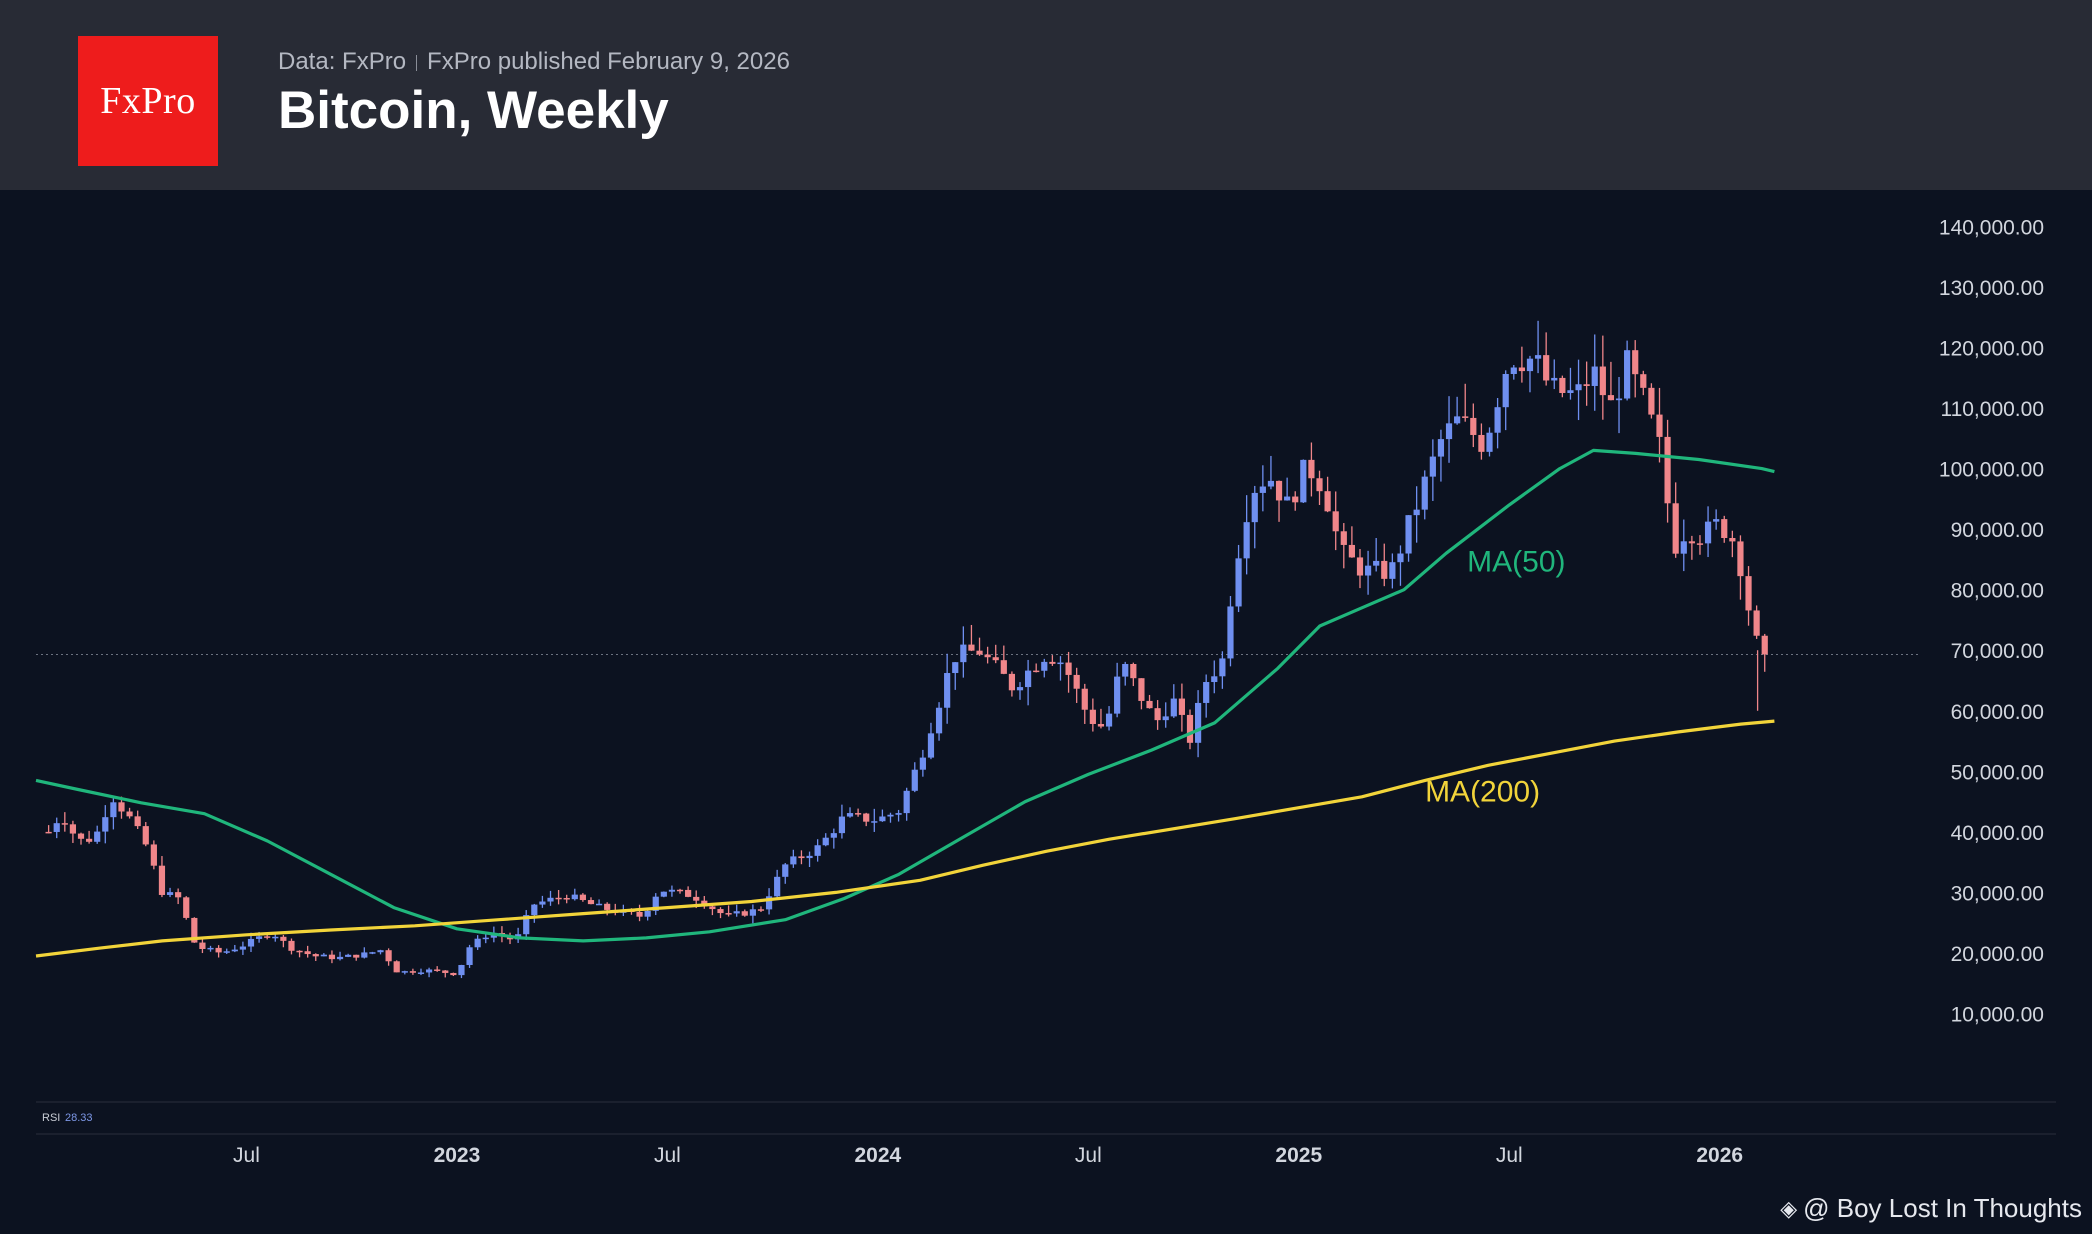 Image resolution: width=2092 pixels, height=1234 pixels. Describe the element at coordinates (1516, 562) in the screenshot. I see `ma50-label: MA(50)` at that location.